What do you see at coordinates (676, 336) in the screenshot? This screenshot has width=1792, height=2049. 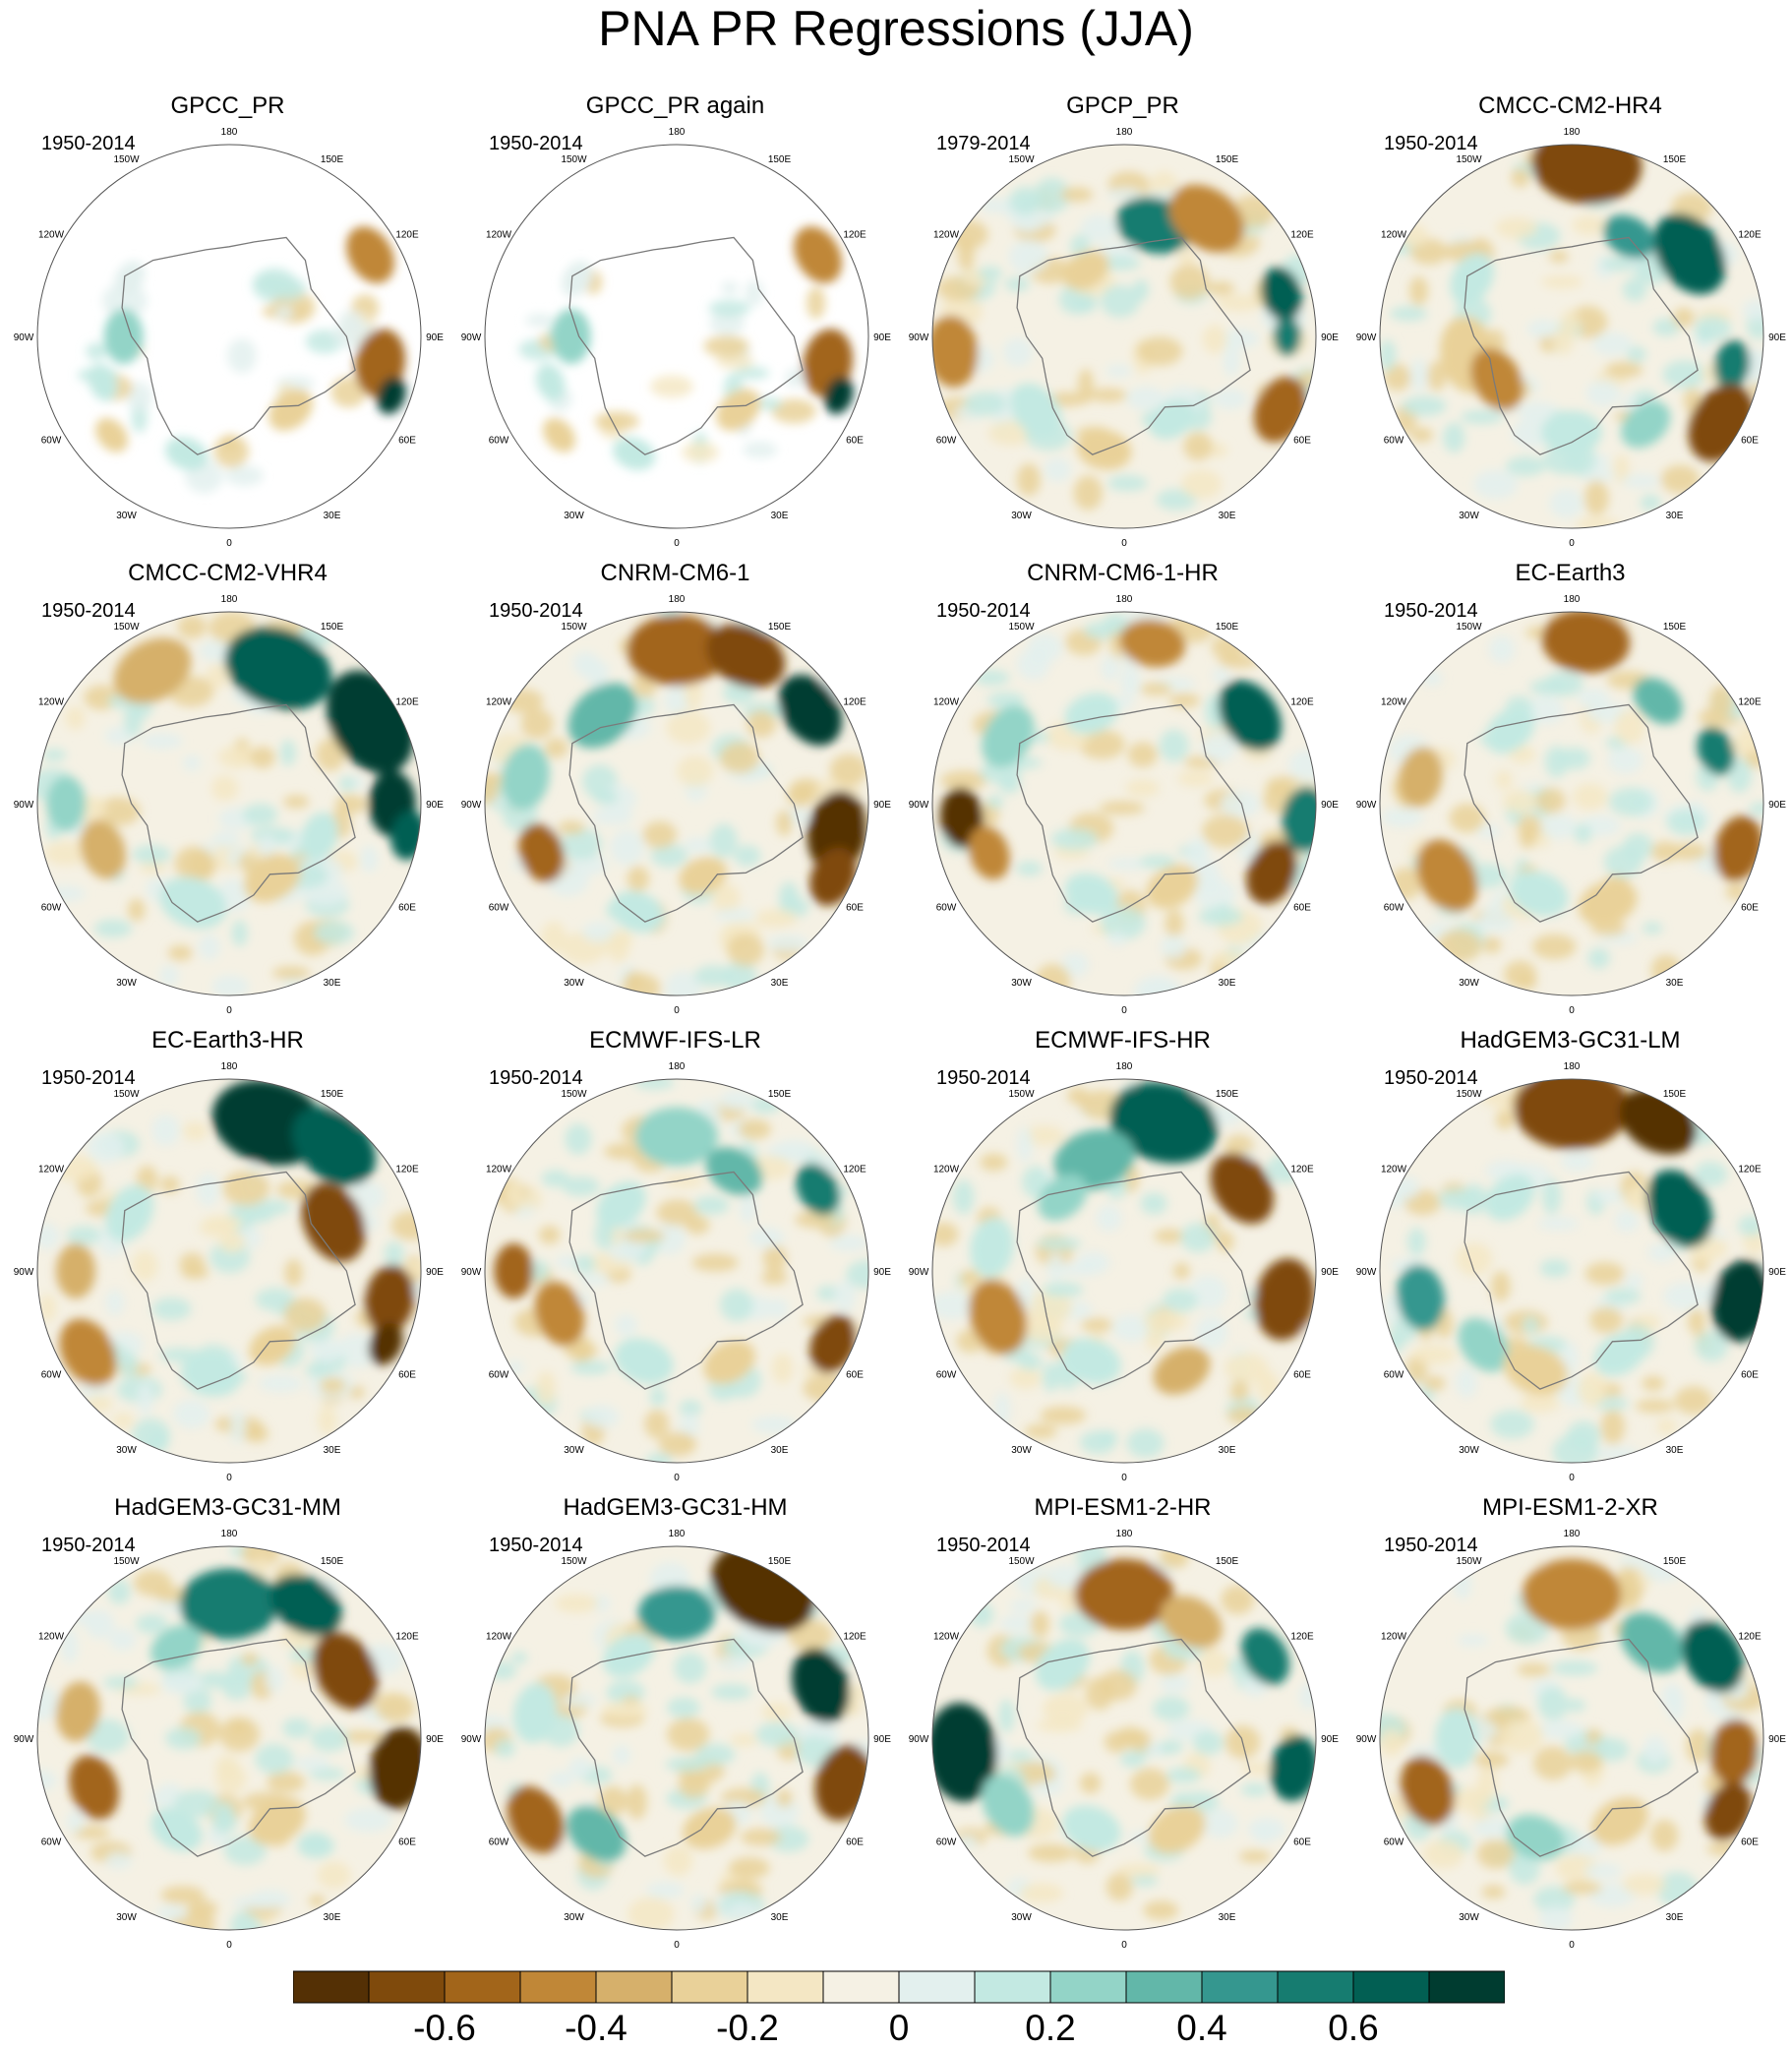 I see `map-border` at bounding box center [676, 336].